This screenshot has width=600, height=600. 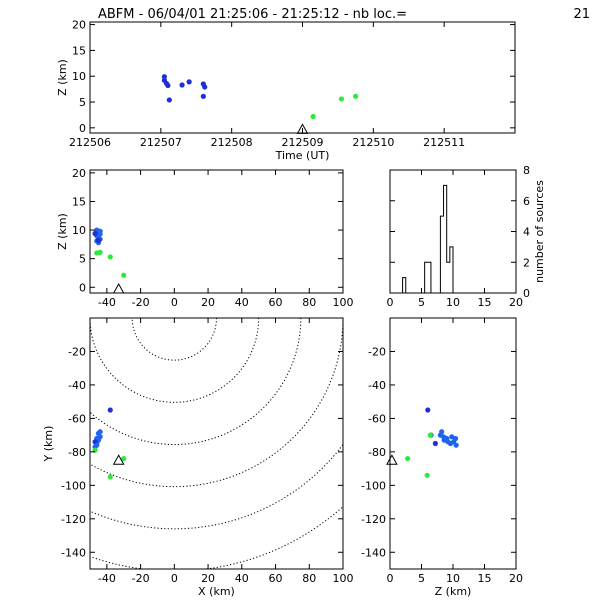 I want to click on x-tick-label: 212510, so click(x=373, y=142).